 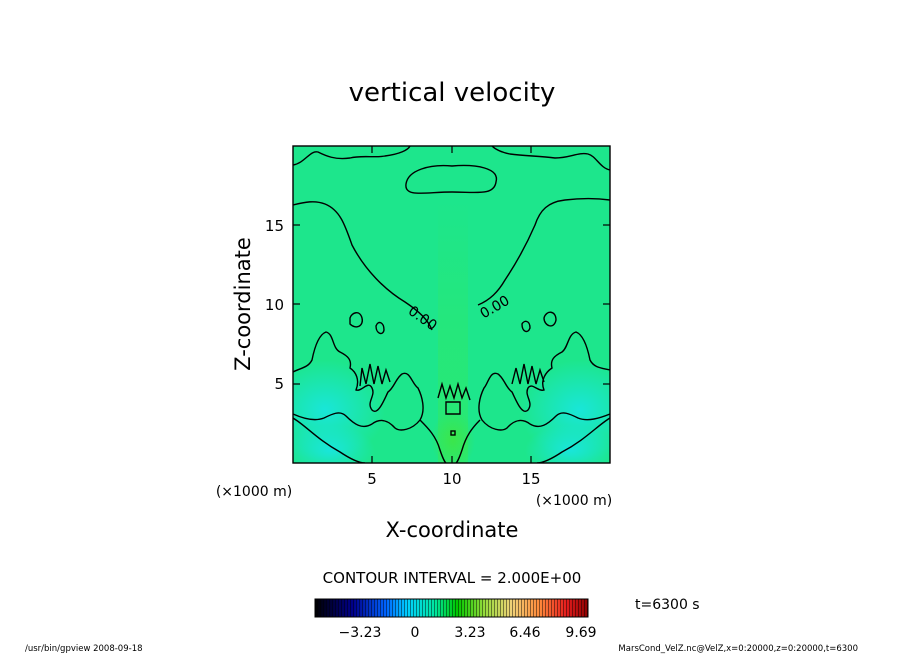 What do you see at coordinates (452, 530) in the screenshot?
I see `x-axis-label: X-coordinate` at bounding box center [452, 530].